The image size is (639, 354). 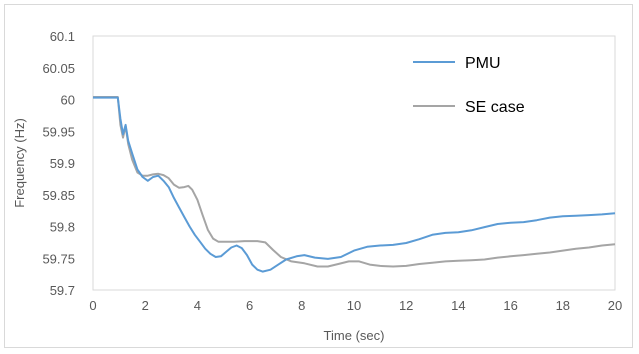 What do you see at coordinates (495, 107) in the screenshot?
I see `legend-label-se-case: SE case` at bounding box center [495, 107].